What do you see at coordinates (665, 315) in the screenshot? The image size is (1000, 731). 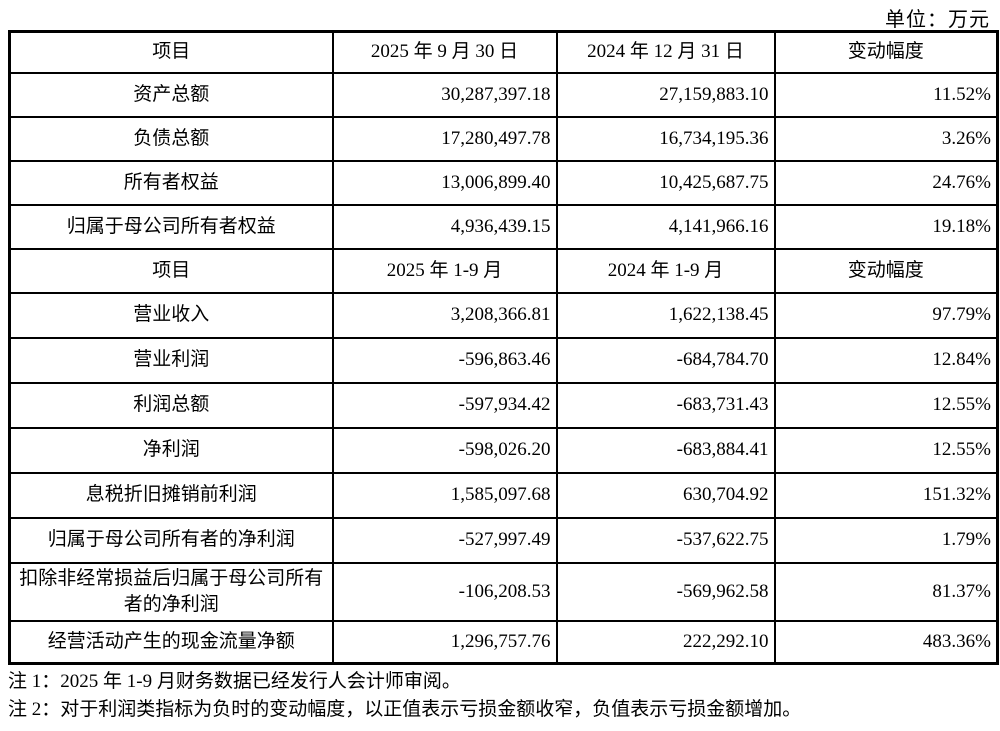 I see `value-prior: 1,622,138.45` at bounding box center [665, 315].